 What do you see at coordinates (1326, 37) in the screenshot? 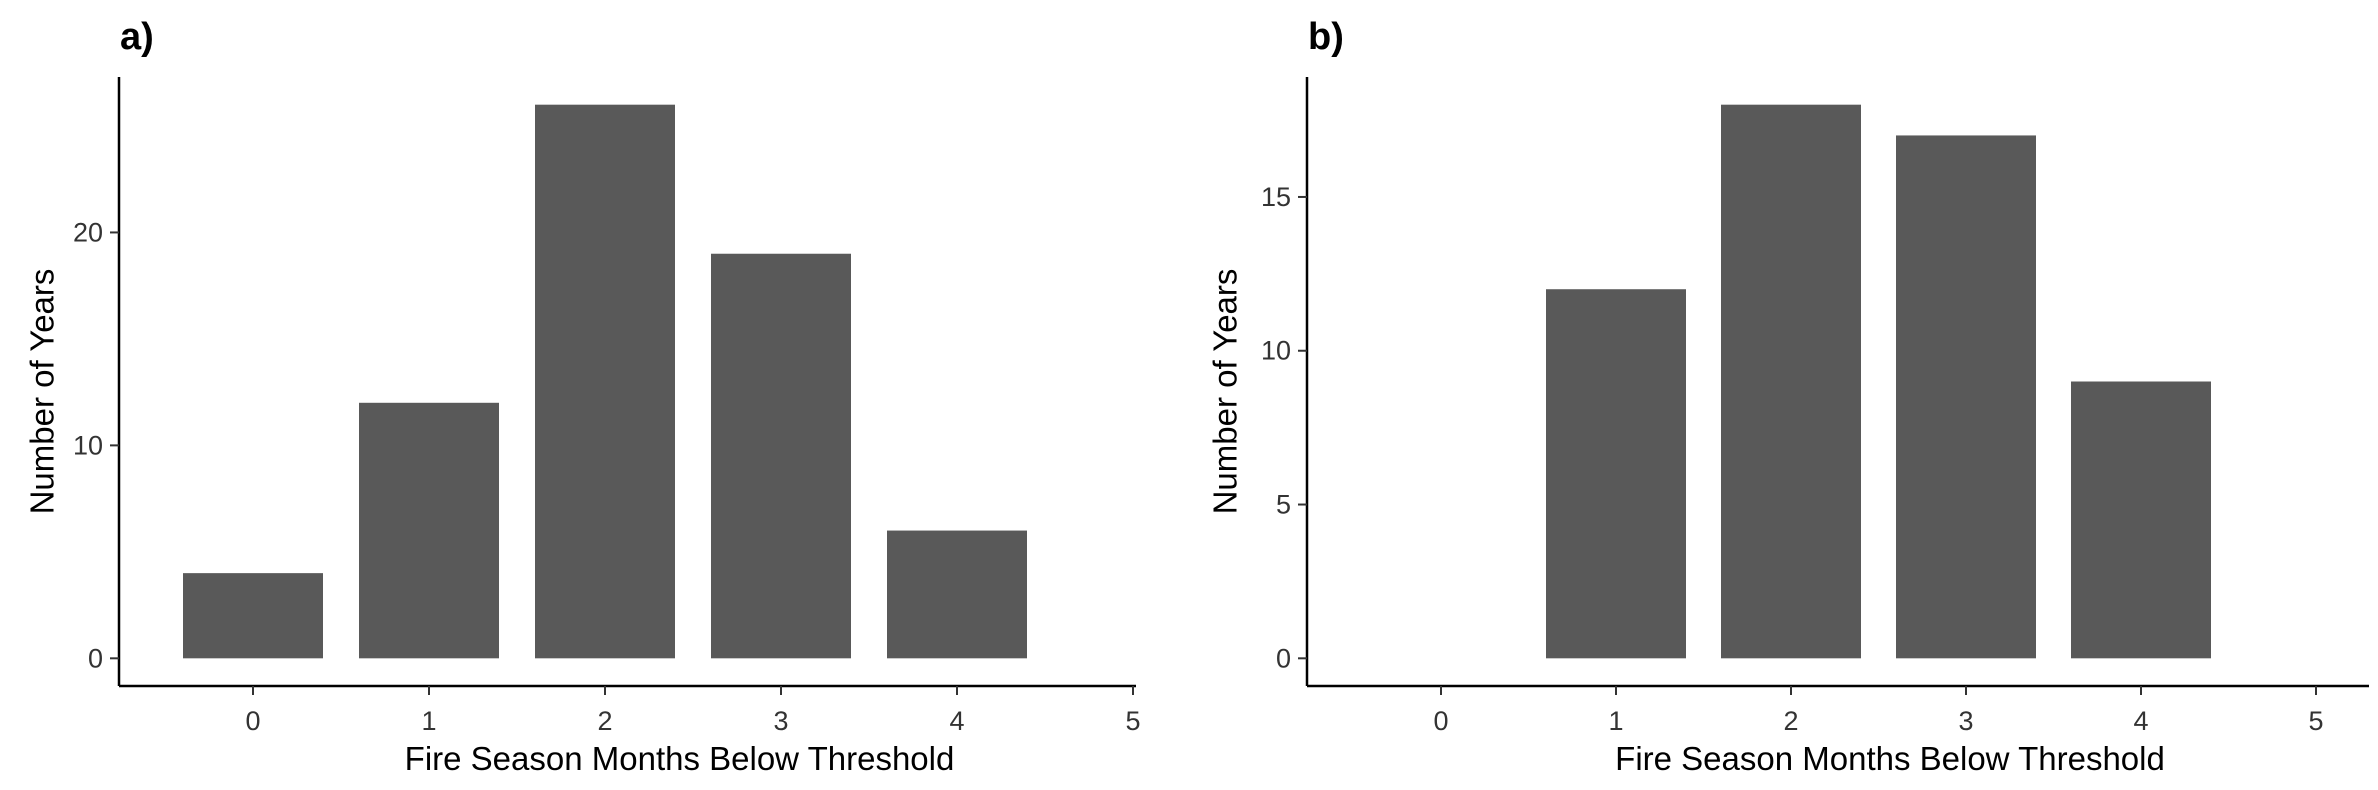
I see `panel-label-b: b)` at bounding box center [1326, 37].